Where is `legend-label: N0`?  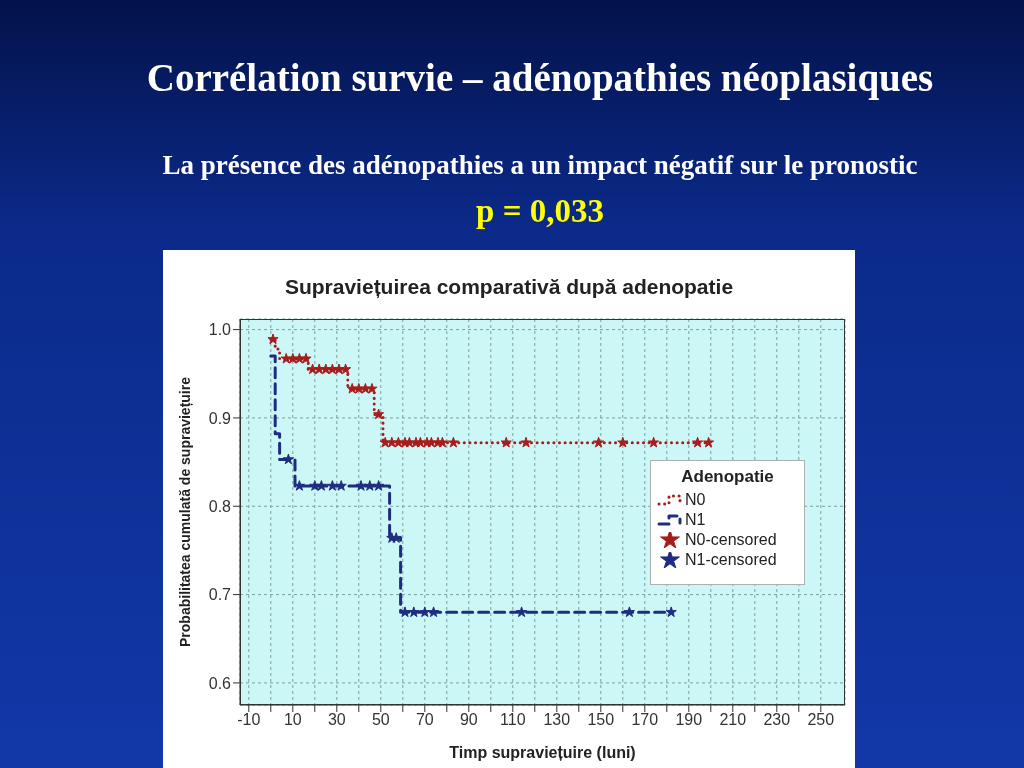 legend-label: N0 is located at coordinates (695, 499).